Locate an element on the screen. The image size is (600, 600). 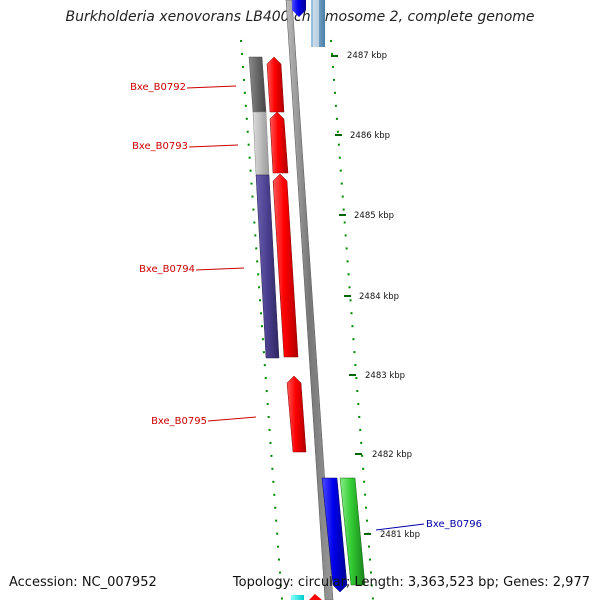
backbone-track is located at coordinates (309, 300).